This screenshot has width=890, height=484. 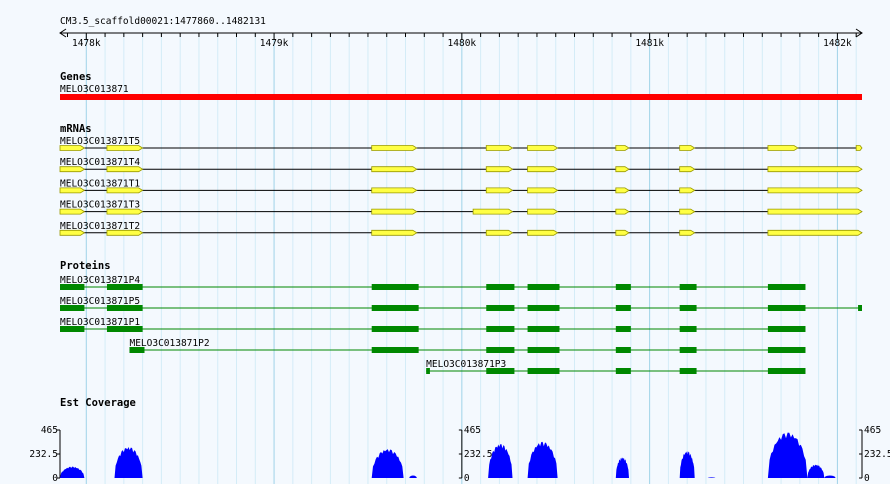 I want to click on mrna-feature: MELO3C013871T2, so click(x=461, y=228).